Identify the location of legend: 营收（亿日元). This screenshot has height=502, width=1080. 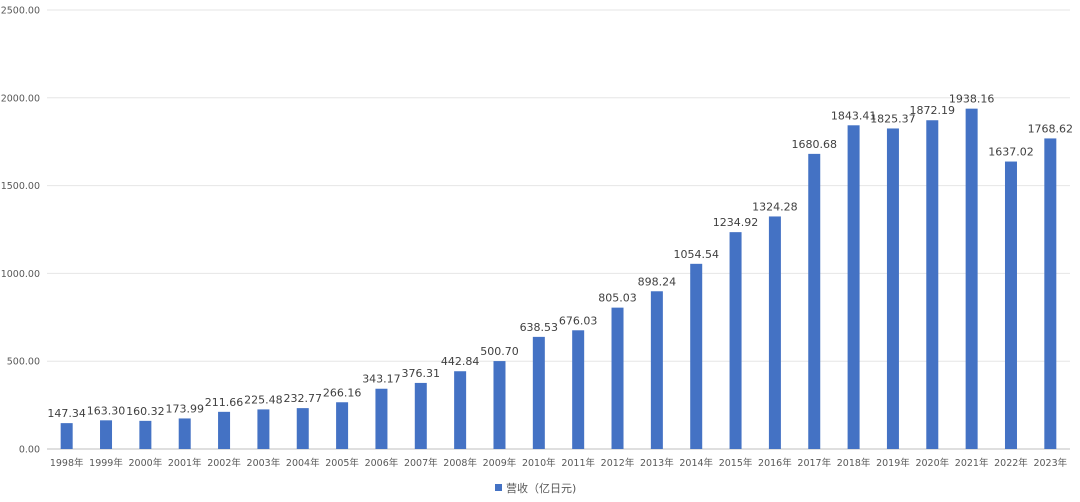
(535, 488).